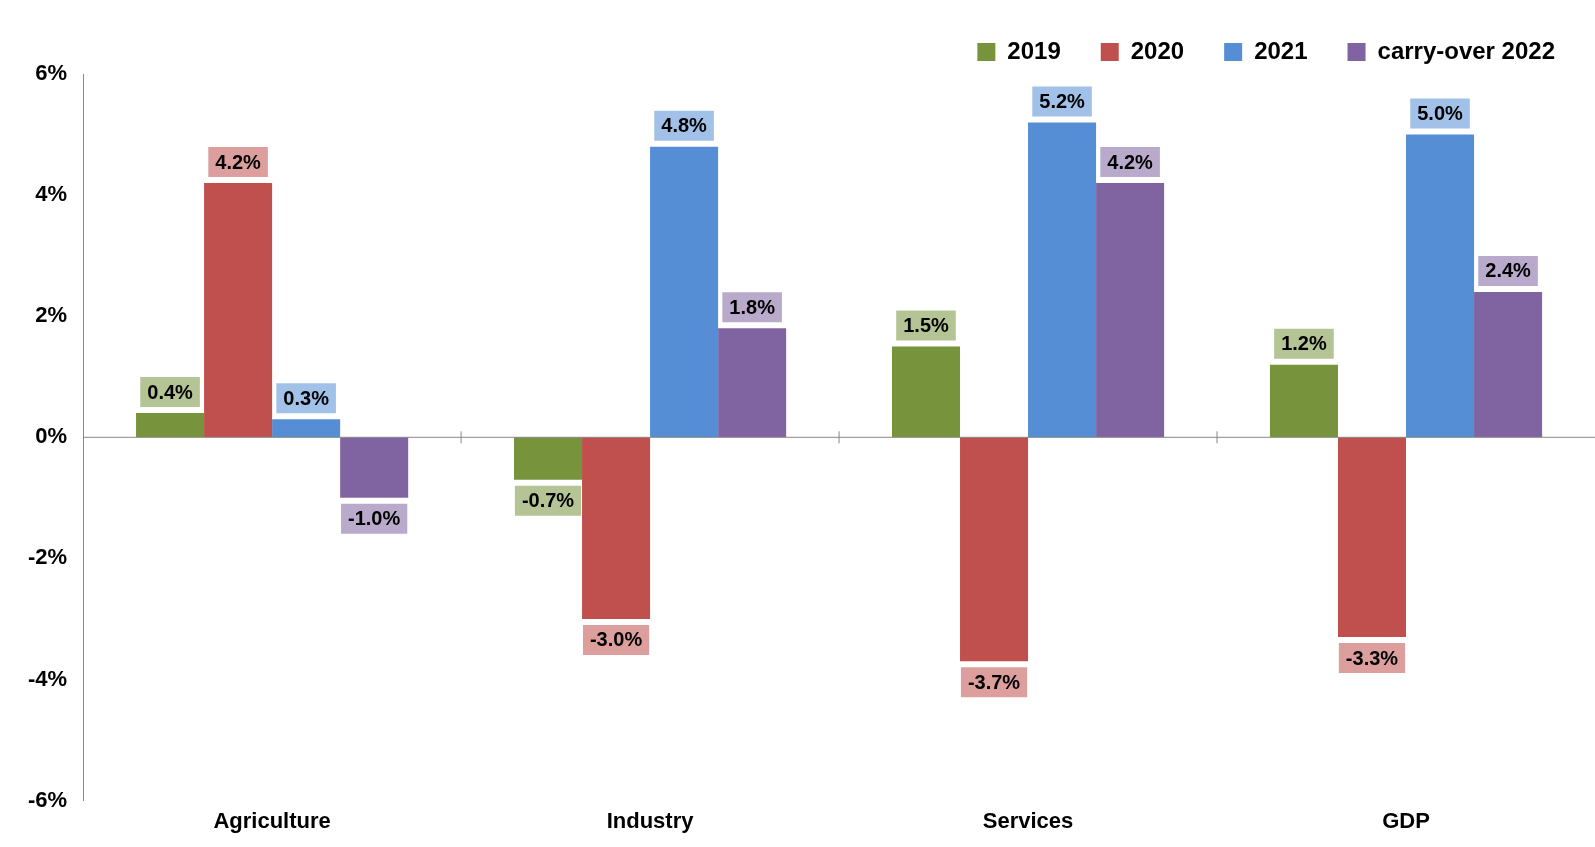  What do you see at coordinates (1466, 50) in the screenshot?
I see `legend-label: carry-over 2022` at bounding box center [1466, 50].